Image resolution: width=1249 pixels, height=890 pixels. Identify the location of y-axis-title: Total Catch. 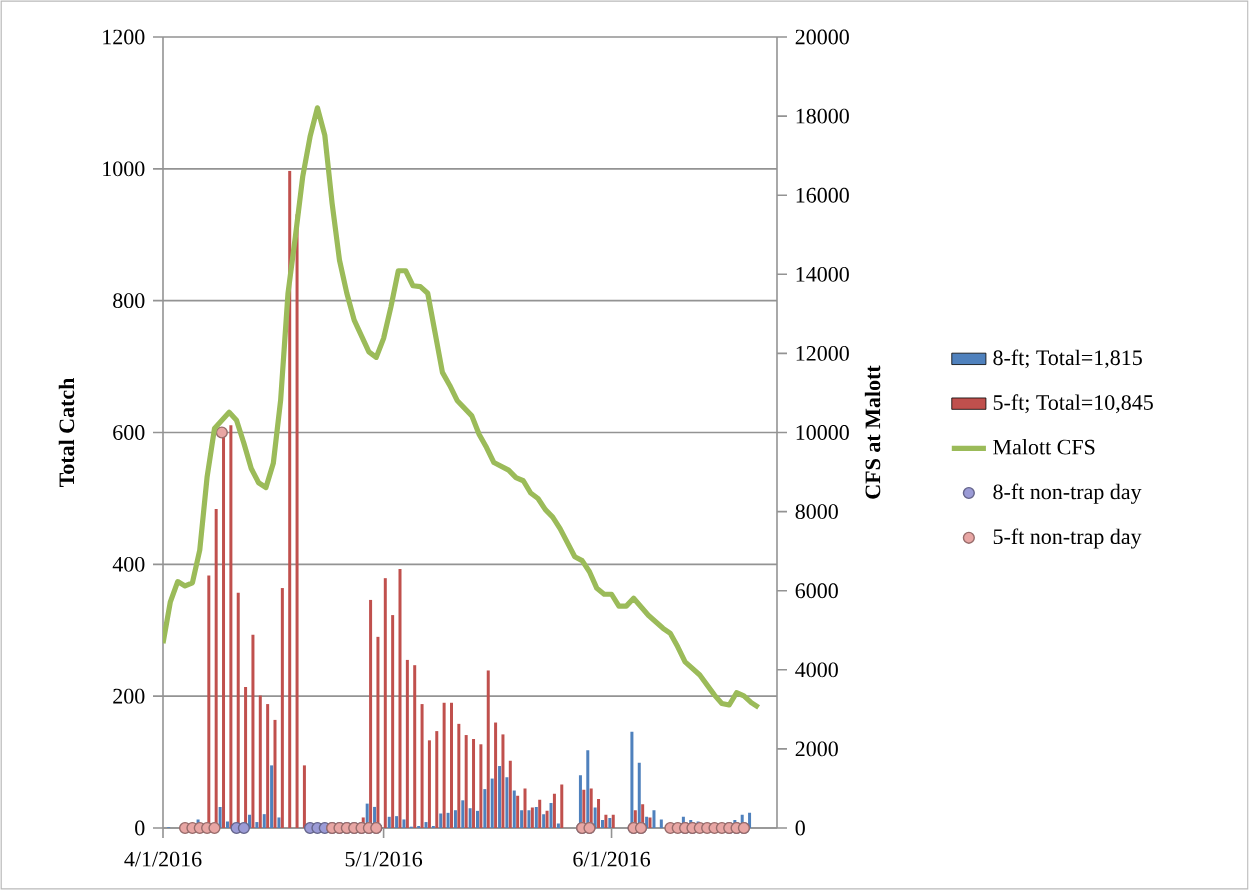
(66, 432).